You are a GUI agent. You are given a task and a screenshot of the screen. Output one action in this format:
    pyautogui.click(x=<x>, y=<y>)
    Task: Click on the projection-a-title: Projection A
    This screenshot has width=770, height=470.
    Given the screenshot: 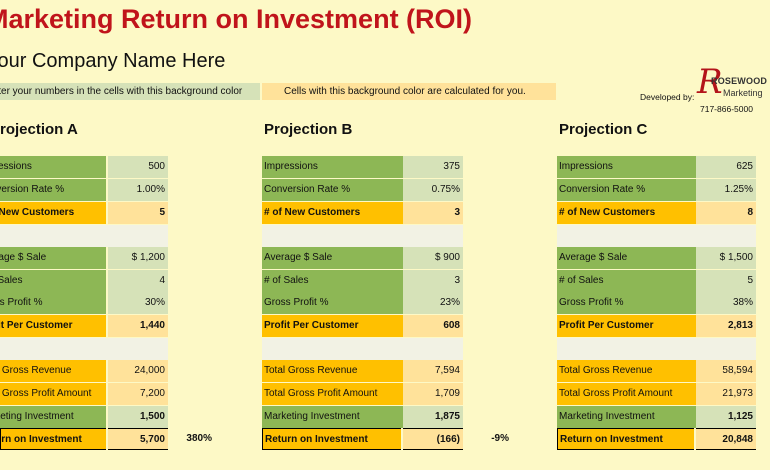 What is the action you would take?
    pyautogui.click(x=39, y=129)
    